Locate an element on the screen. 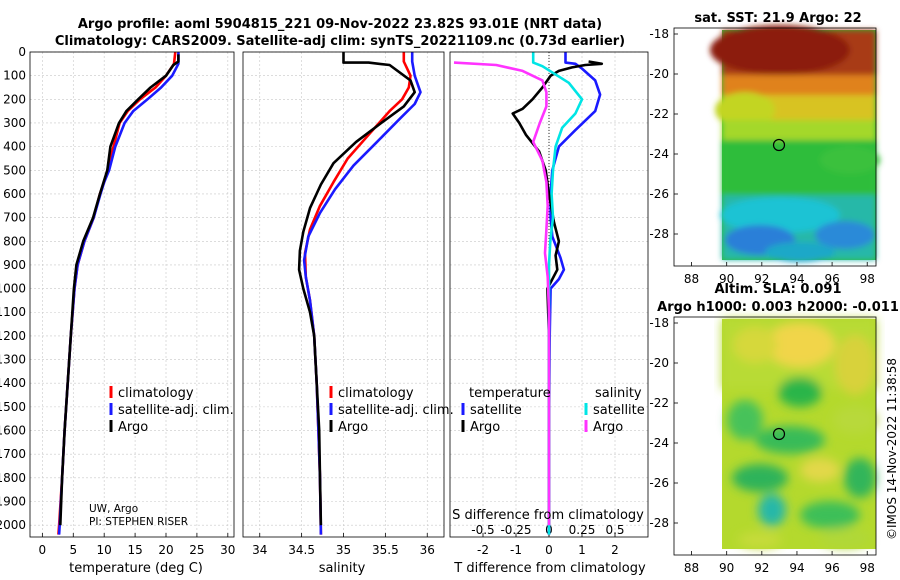 The image size is (900, 580). y-tick-label: 200 is located at coordinates (14, 99).